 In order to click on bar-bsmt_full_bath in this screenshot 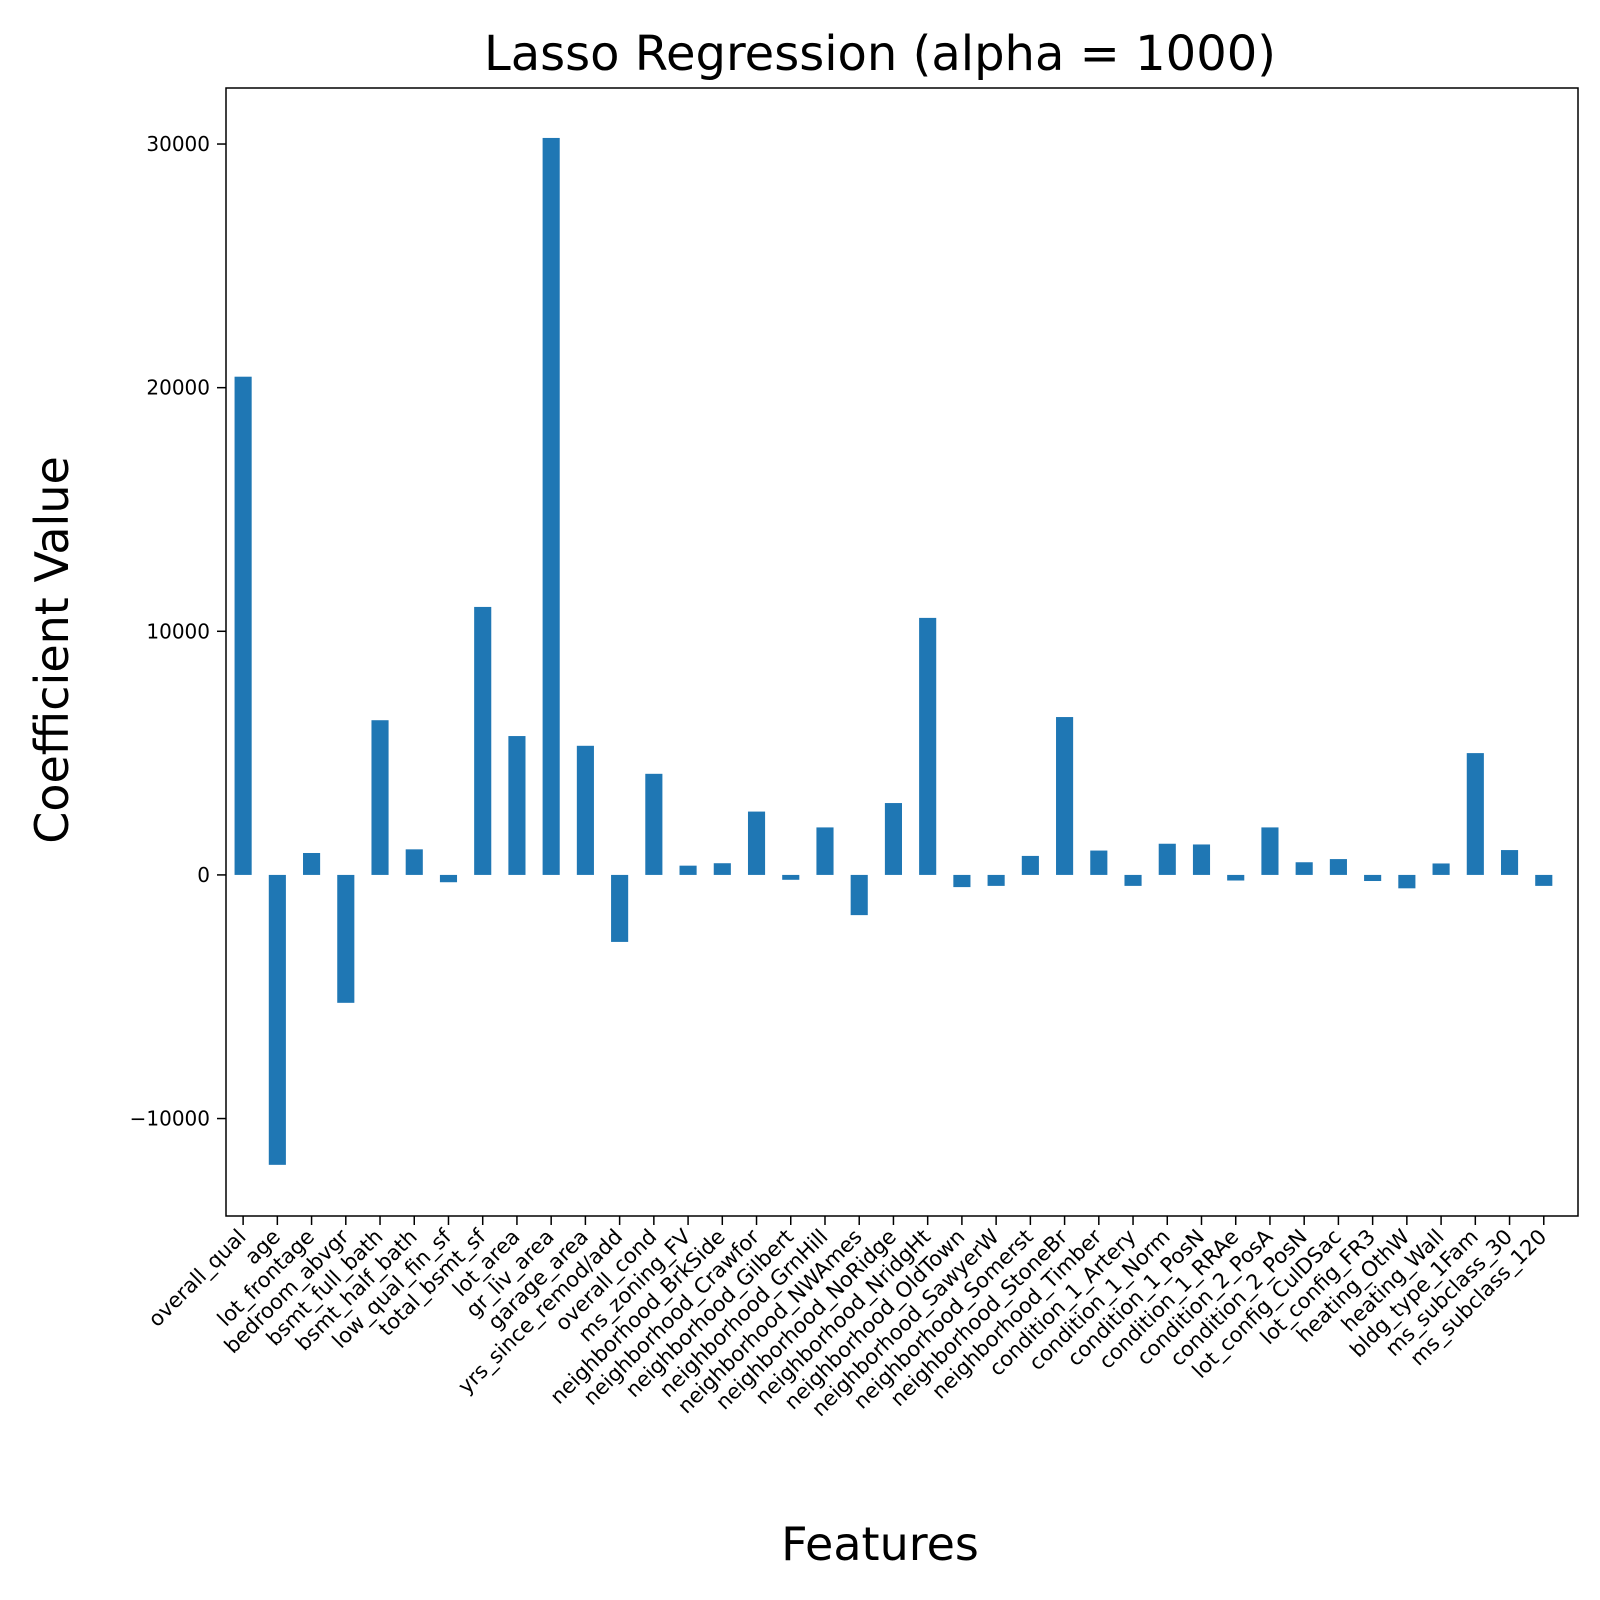, I will do `click(380, 797)`.